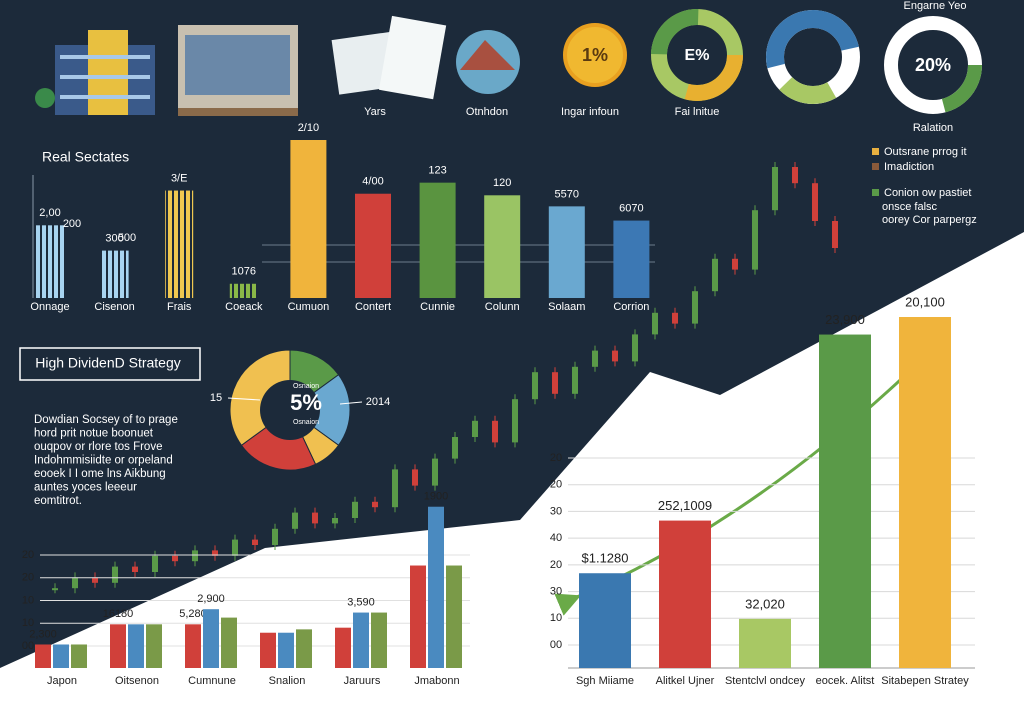  I want to click on badge: 1%, so click(595, 55).